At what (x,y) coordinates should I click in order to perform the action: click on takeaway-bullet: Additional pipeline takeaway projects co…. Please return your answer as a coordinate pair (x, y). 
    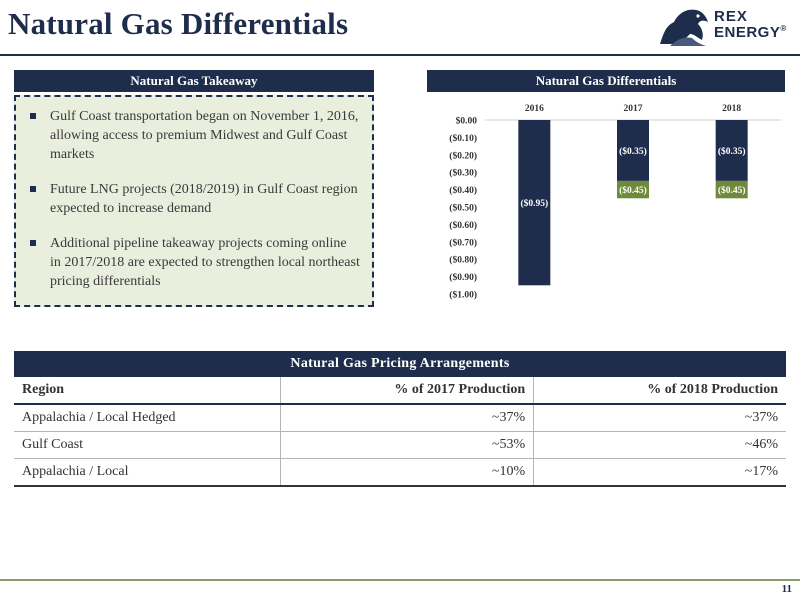
    Looking at the image, I should click on (194, 262).